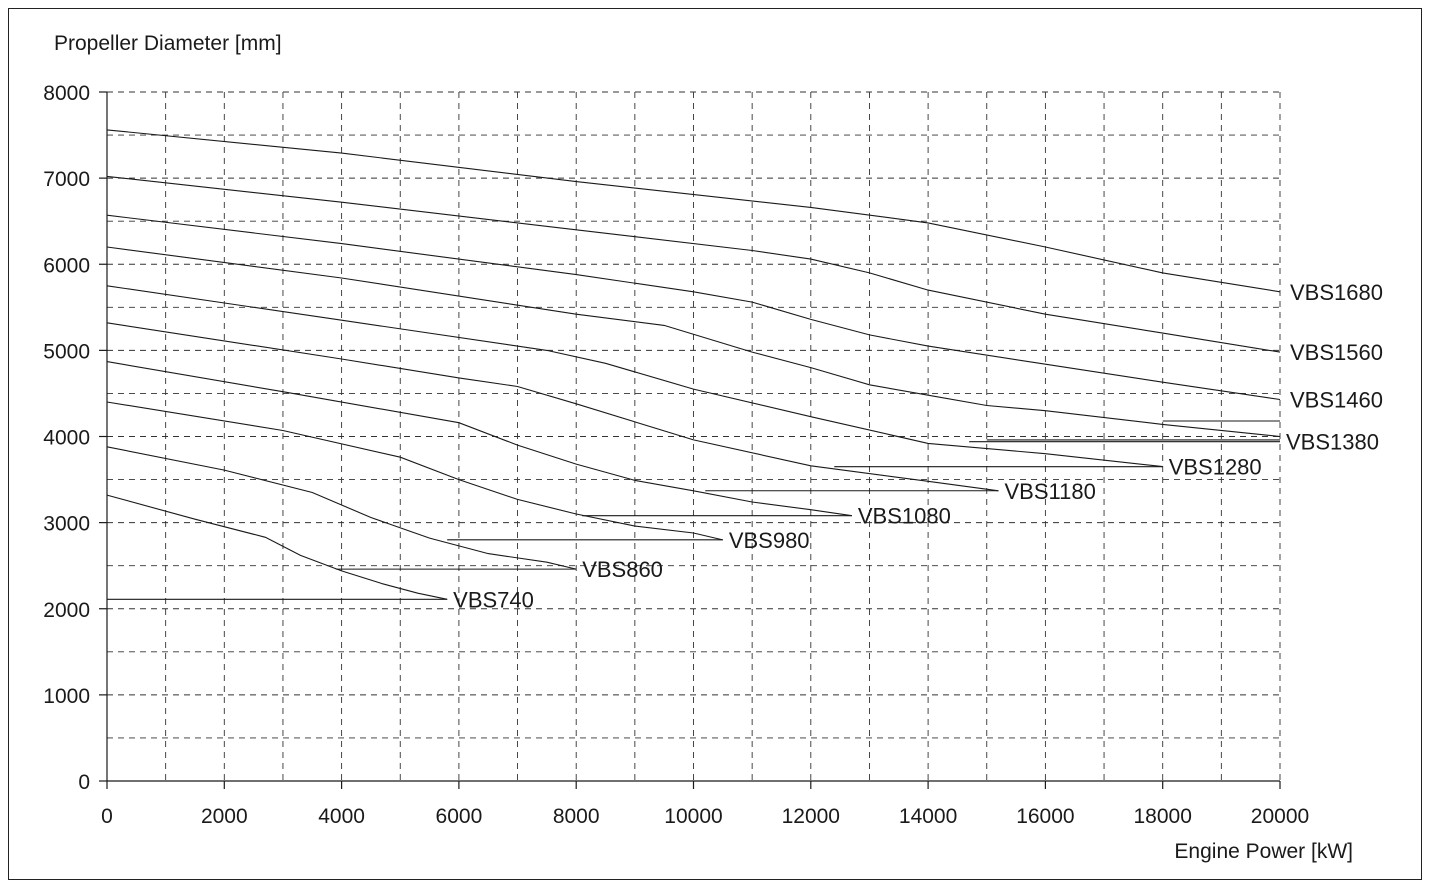 The height and width of the screenshot is (882, 1431). What do you see at coordinates (811, 816) in the screenshot?
I see `x-tick-label: 12000` at bounding box center [811, 816].